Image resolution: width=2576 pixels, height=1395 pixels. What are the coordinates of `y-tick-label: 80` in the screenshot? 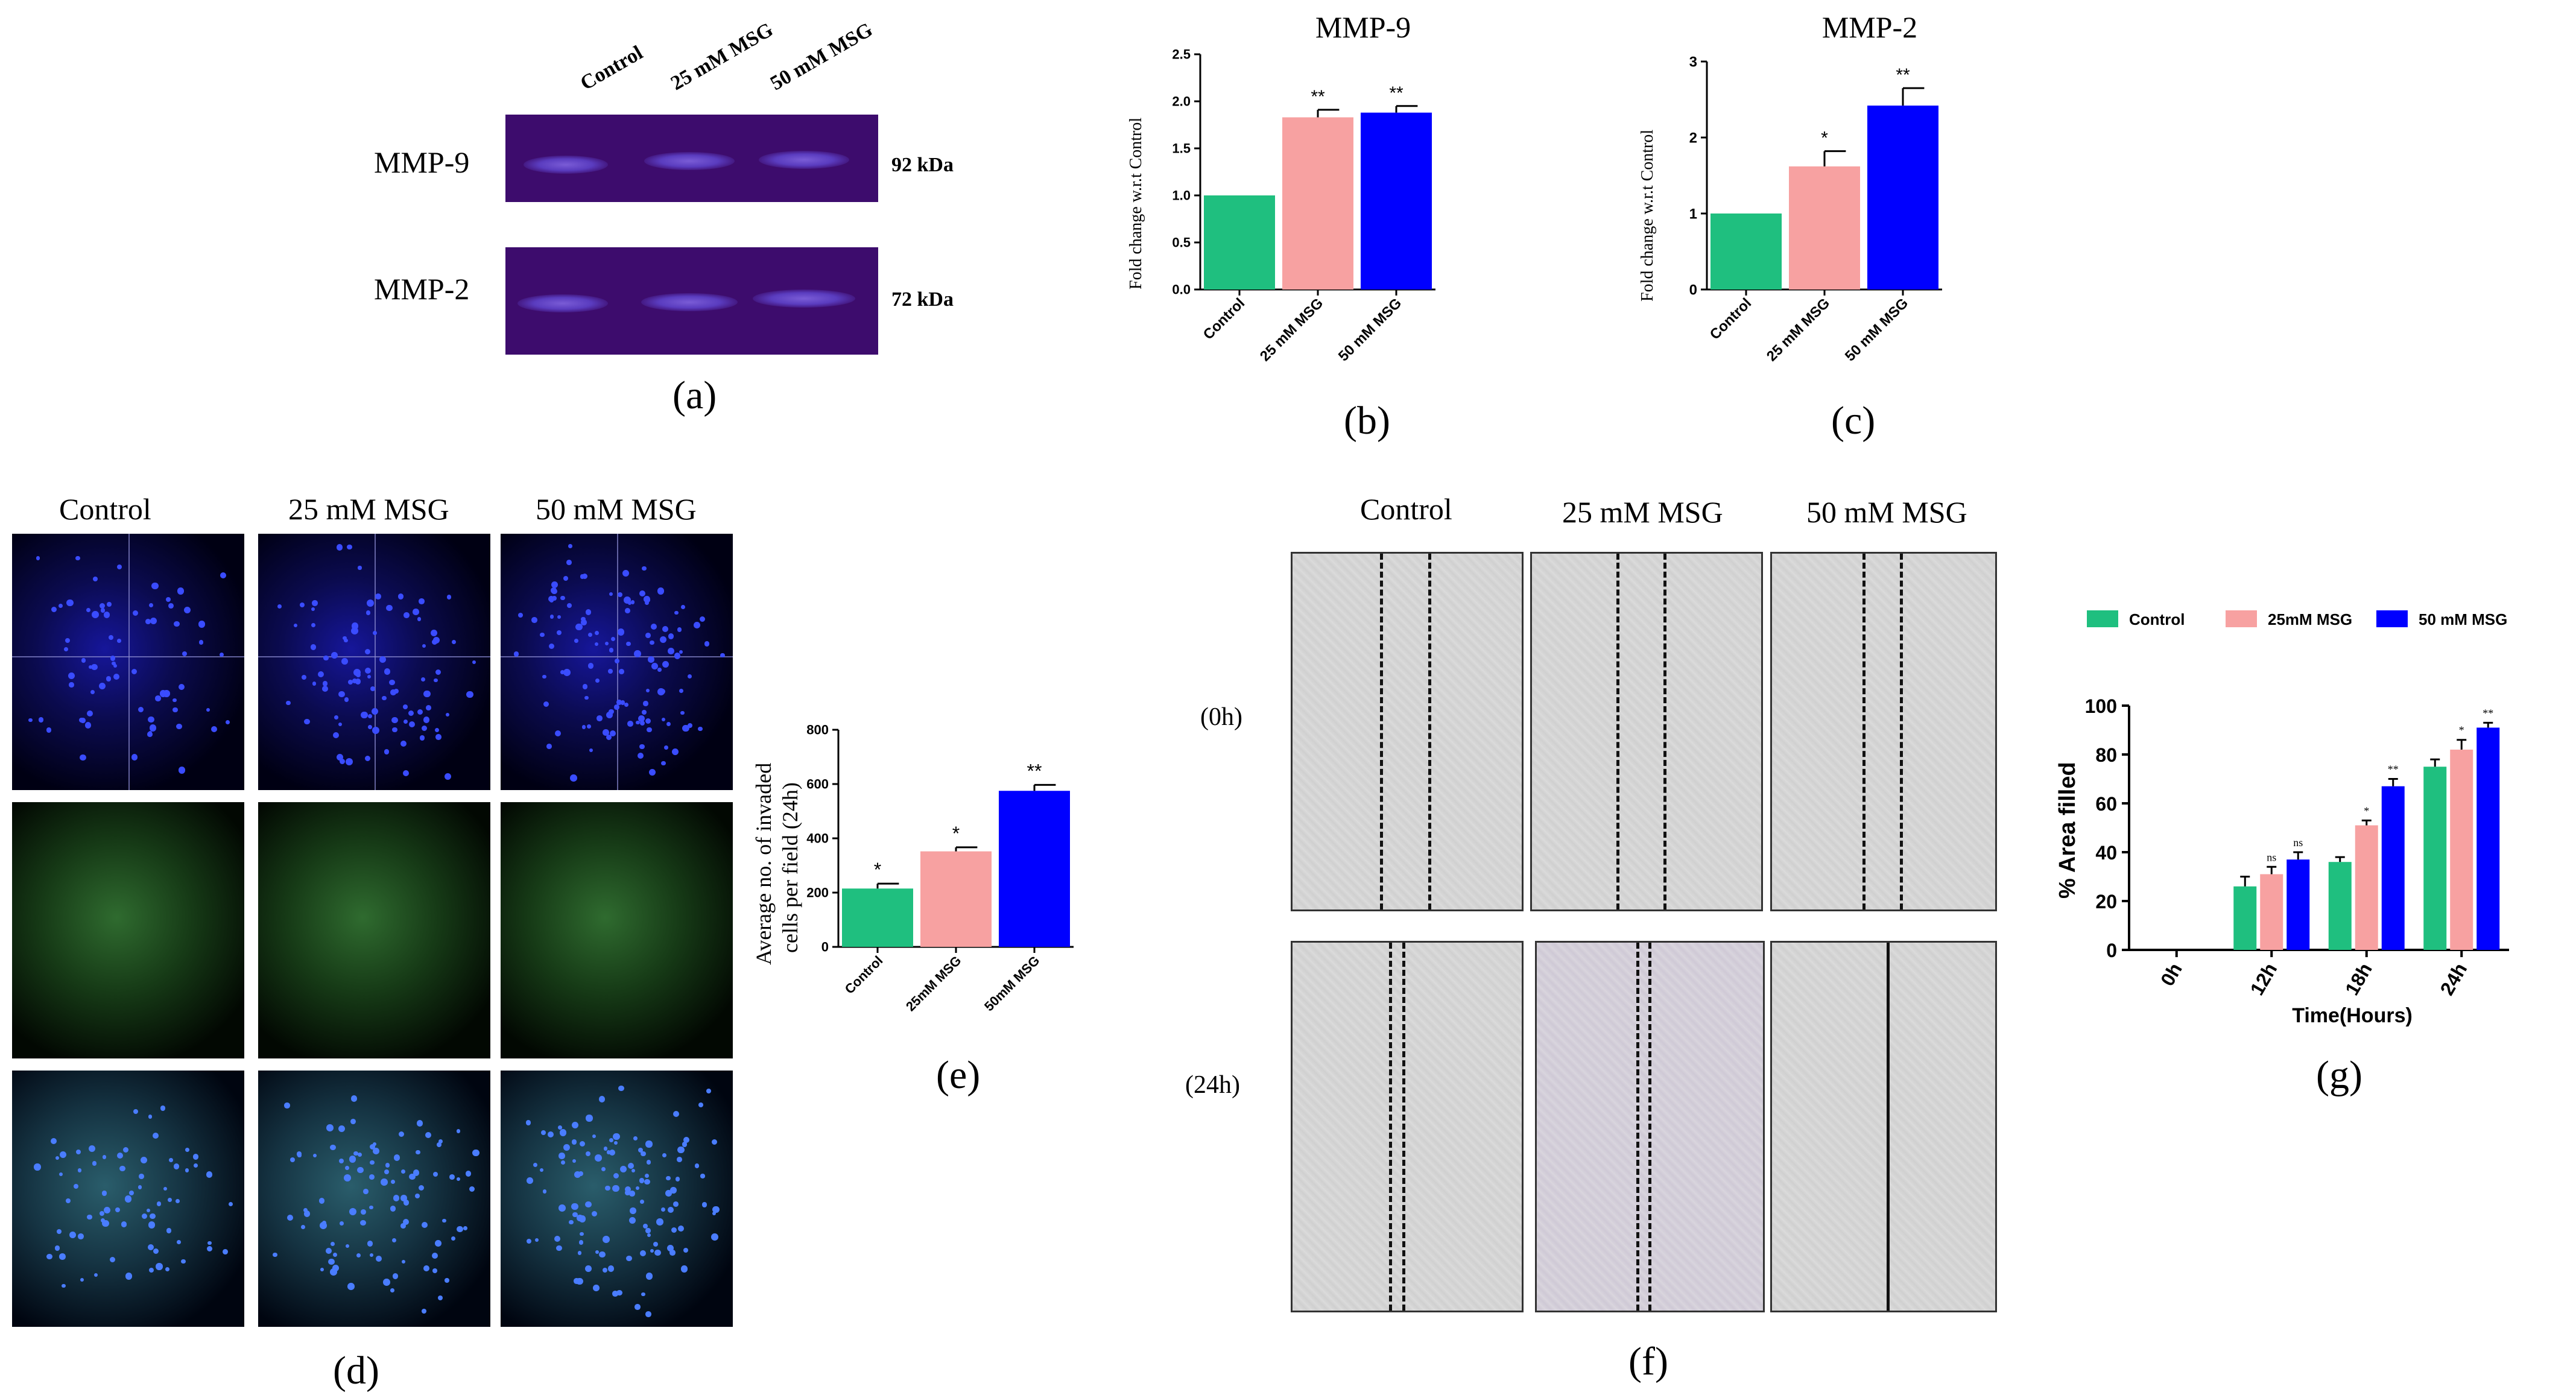 It's located at (2106, 755).